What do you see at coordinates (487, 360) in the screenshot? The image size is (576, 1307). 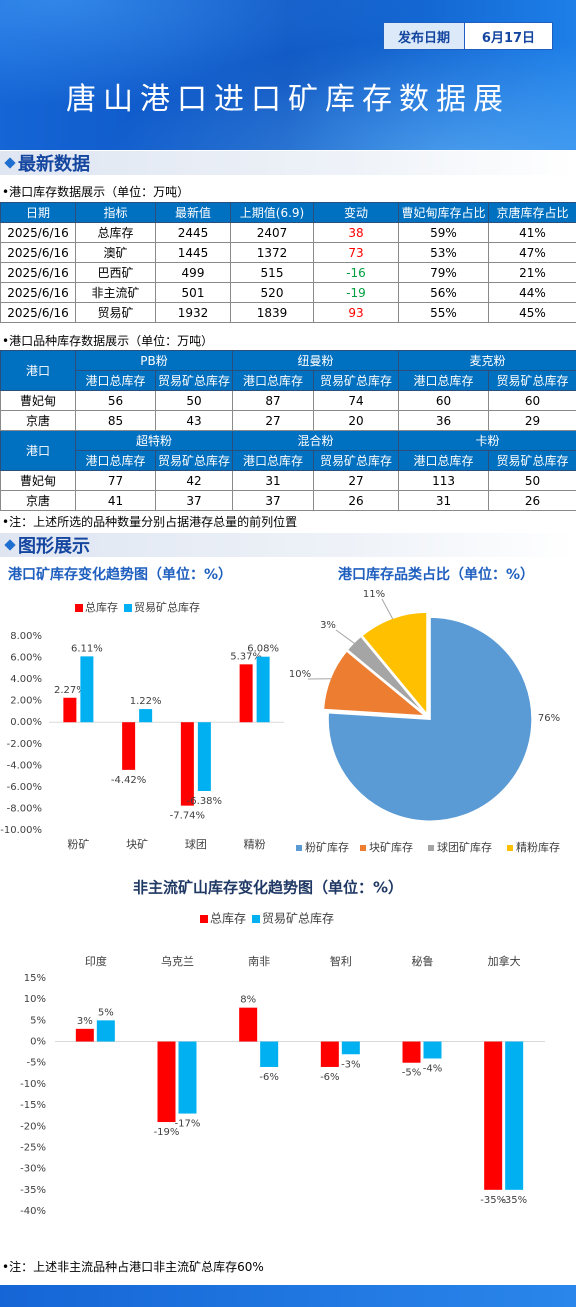 I see `group-header: 麦克粉` at bounding box center [487, 360].